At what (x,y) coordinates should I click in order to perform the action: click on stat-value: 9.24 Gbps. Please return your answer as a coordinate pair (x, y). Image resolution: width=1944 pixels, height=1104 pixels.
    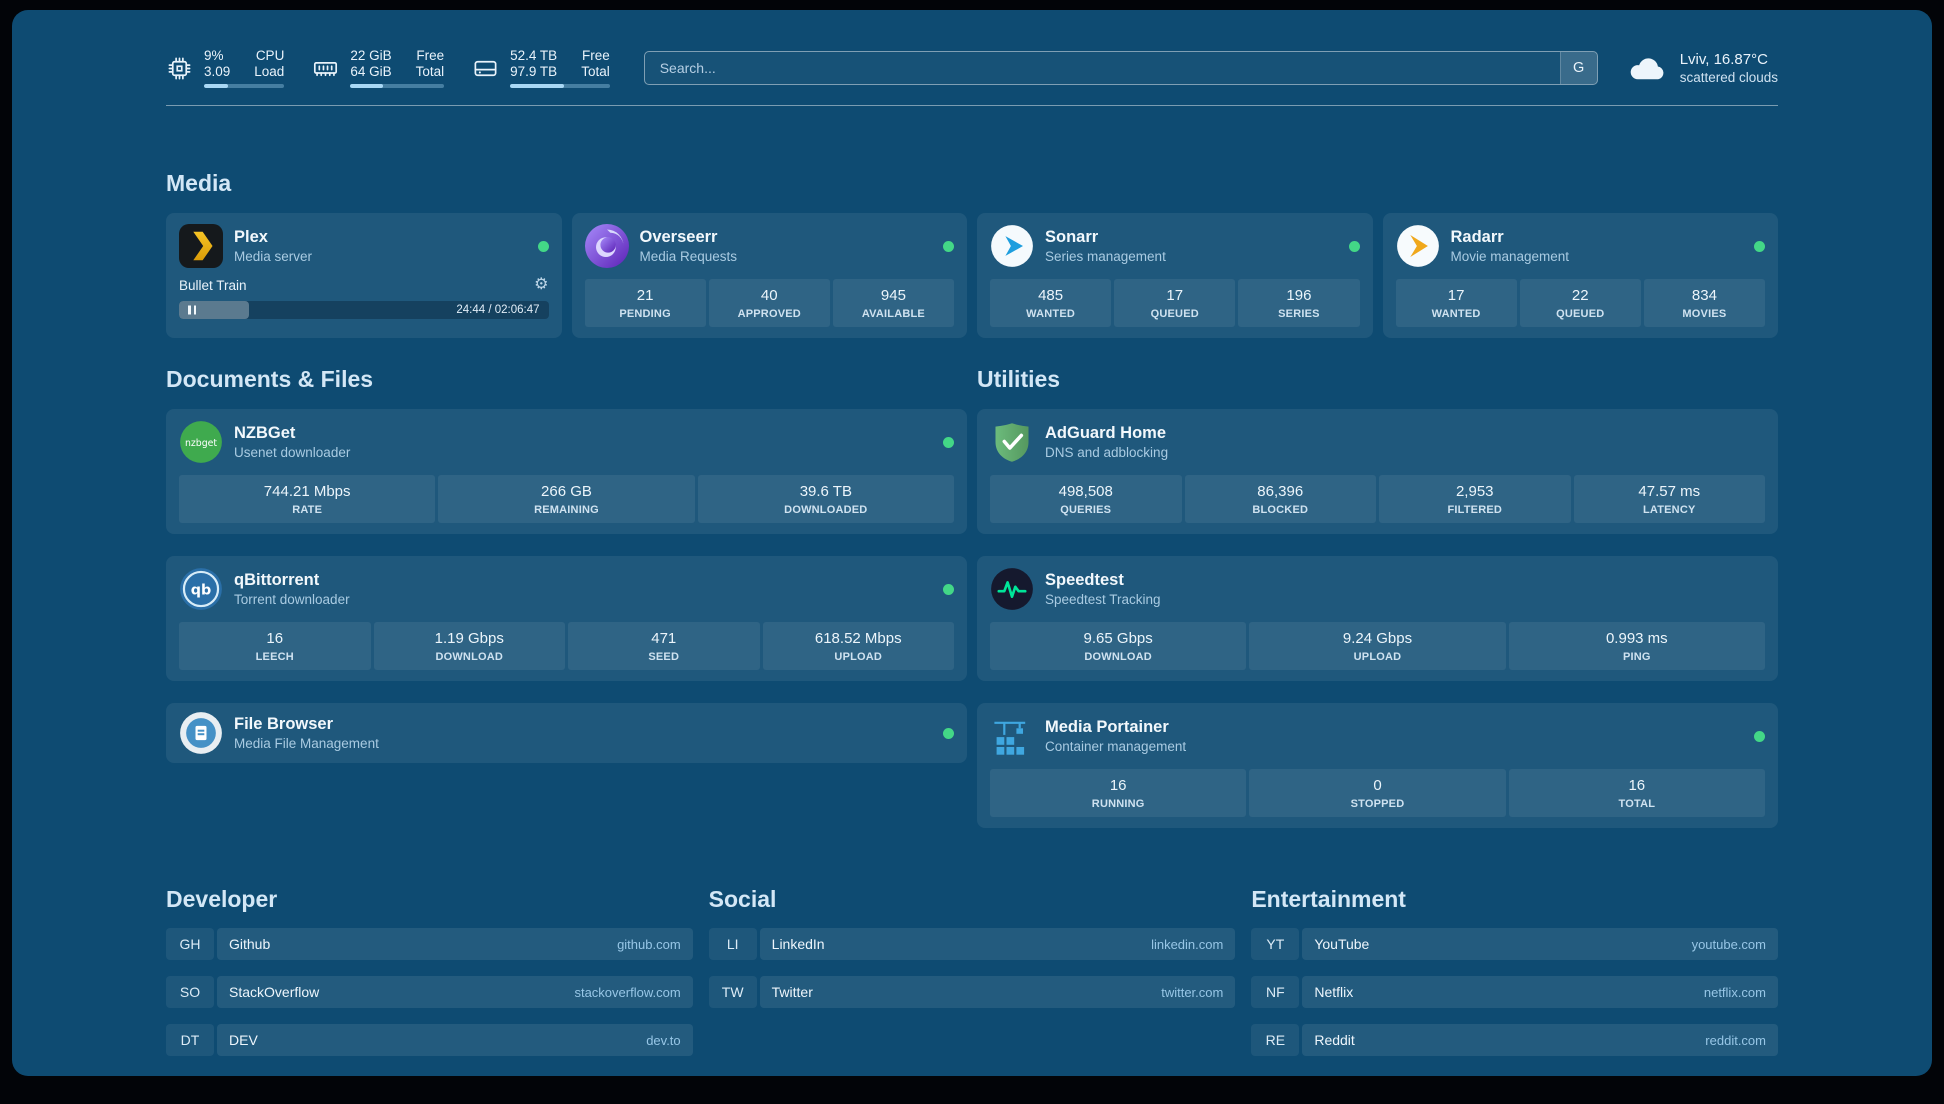
    Looking at the image, I should click on (1377, 638).